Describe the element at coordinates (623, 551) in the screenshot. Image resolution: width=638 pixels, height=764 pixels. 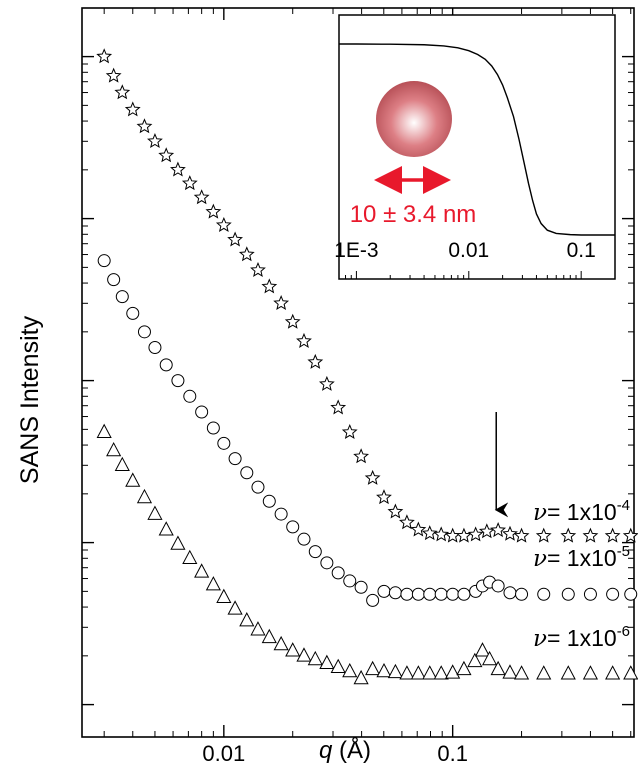
I see `series-label-exponent: -5` at that location.